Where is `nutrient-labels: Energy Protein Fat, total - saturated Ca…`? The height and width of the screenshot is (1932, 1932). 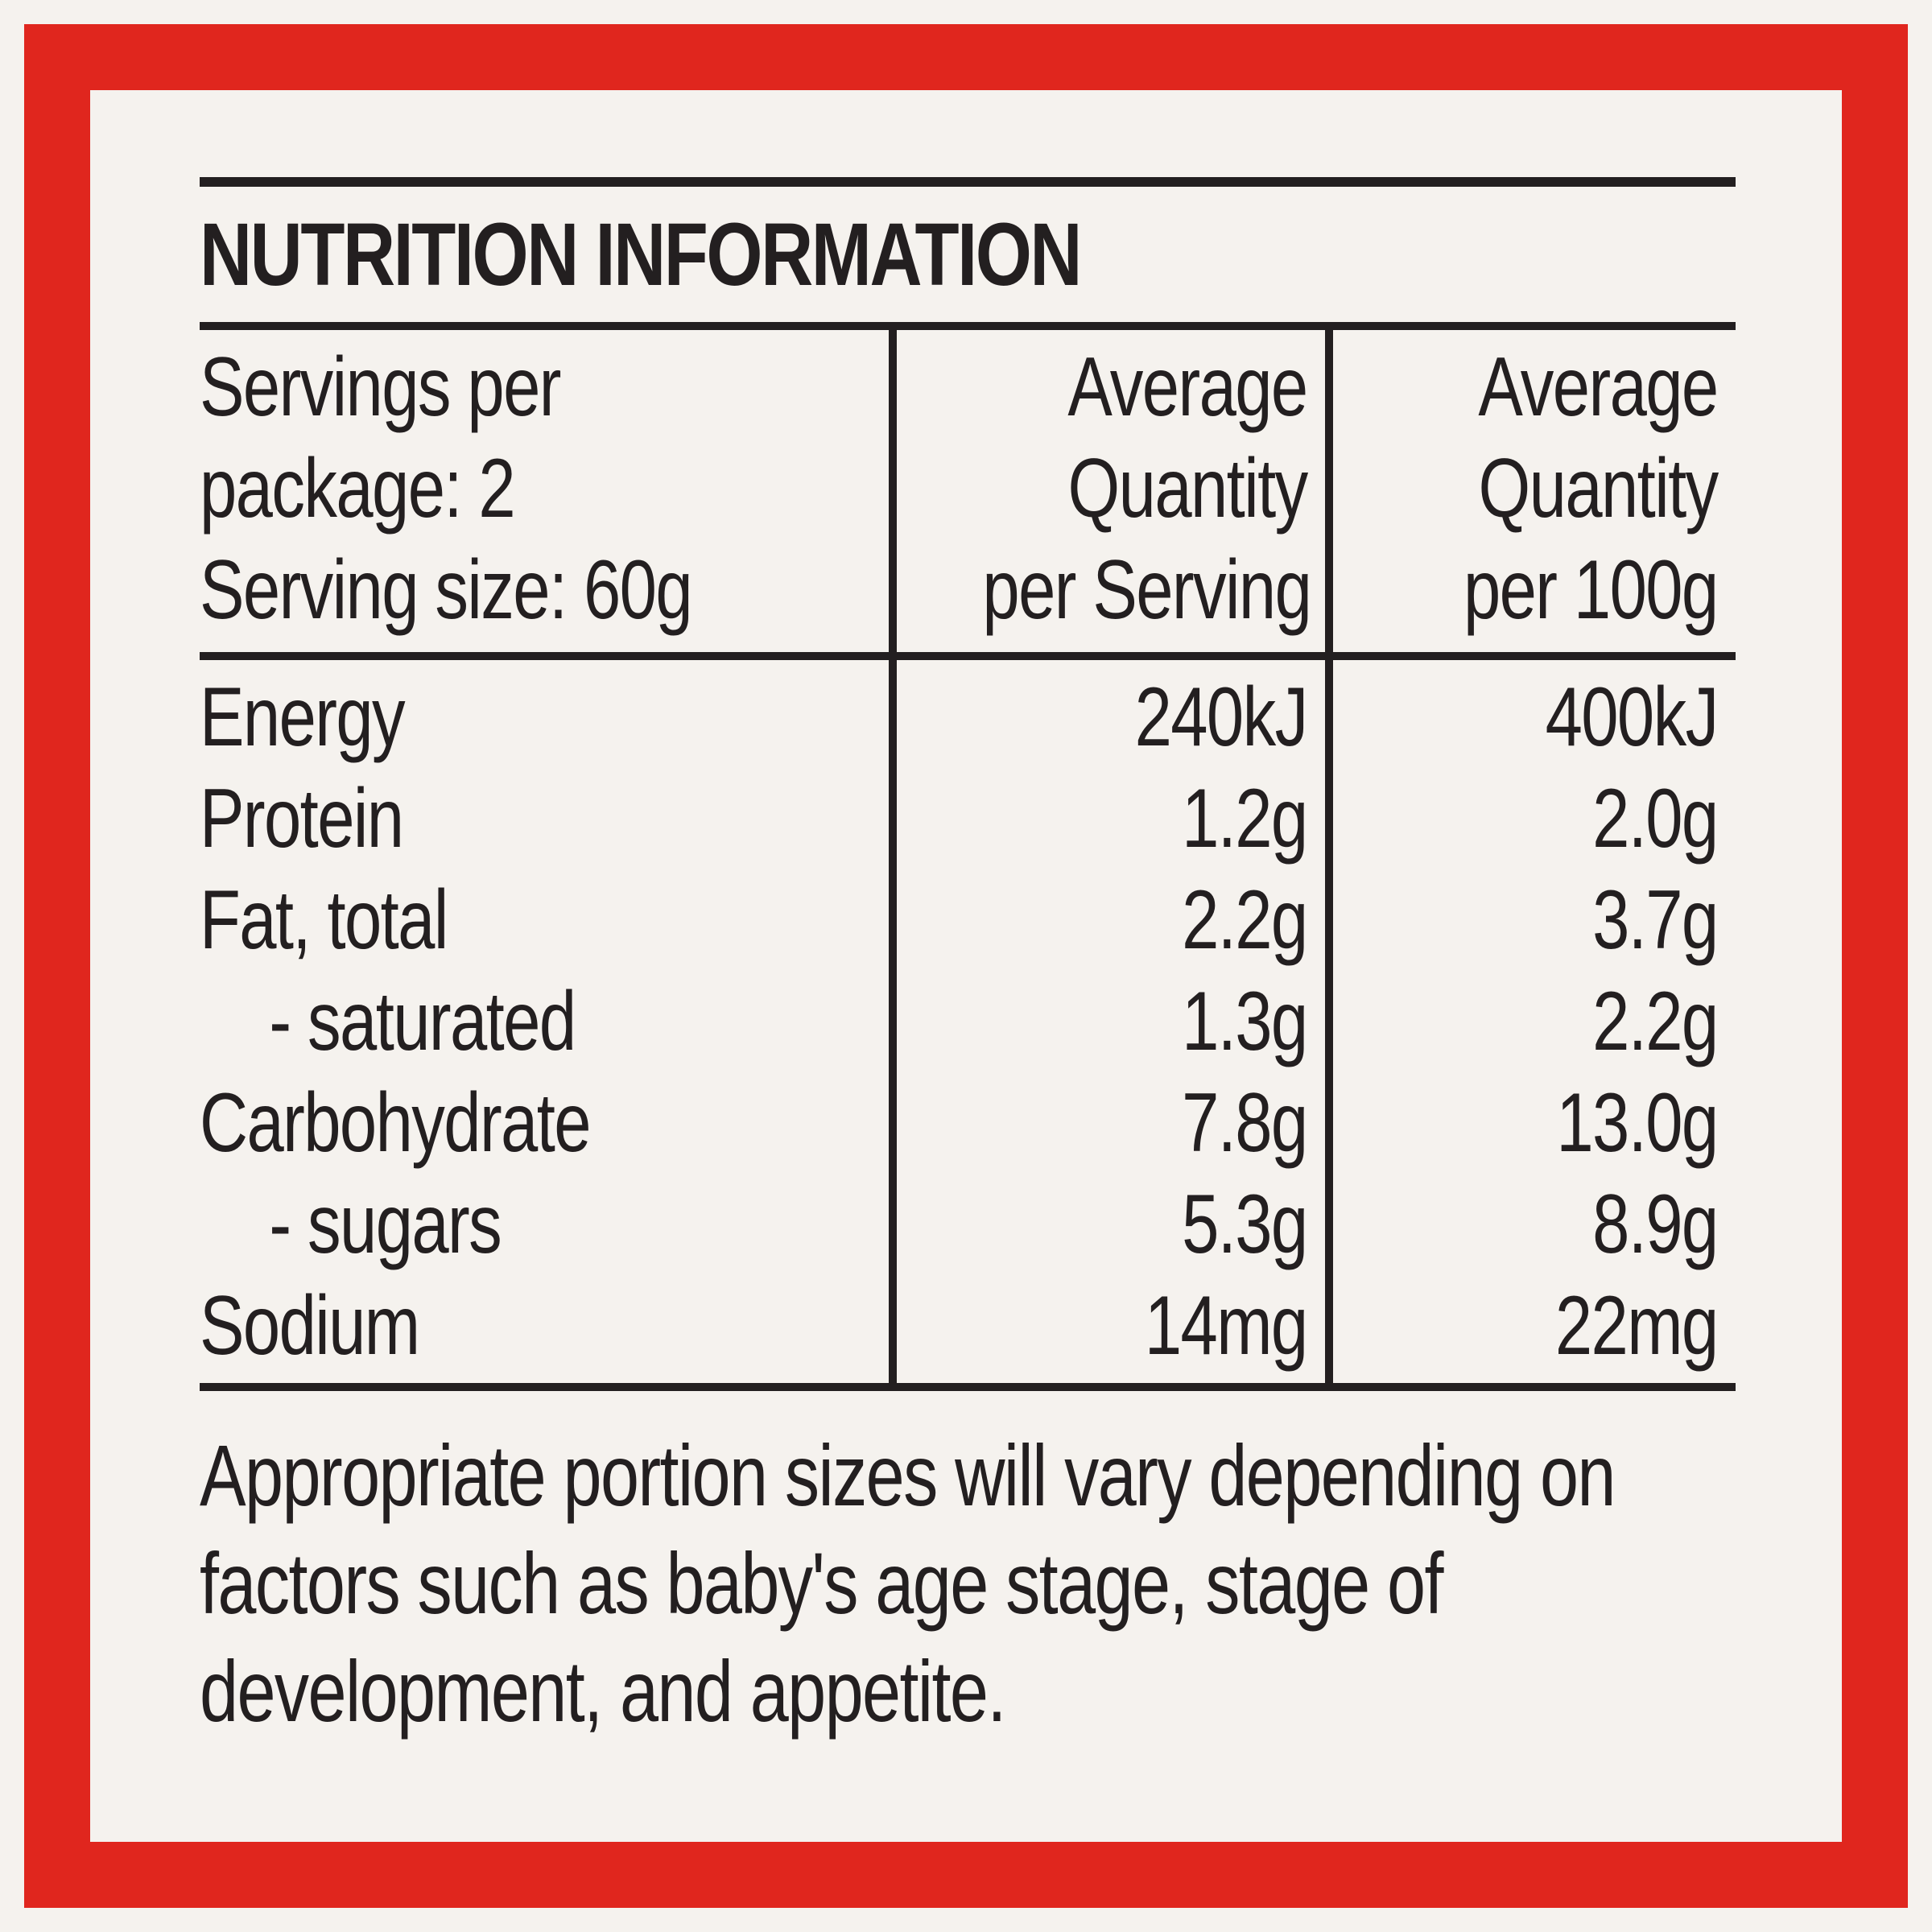 nutrient-labels: Energy Protein Fat, total - saturated Ca… is located at coordinates (475, 1021).